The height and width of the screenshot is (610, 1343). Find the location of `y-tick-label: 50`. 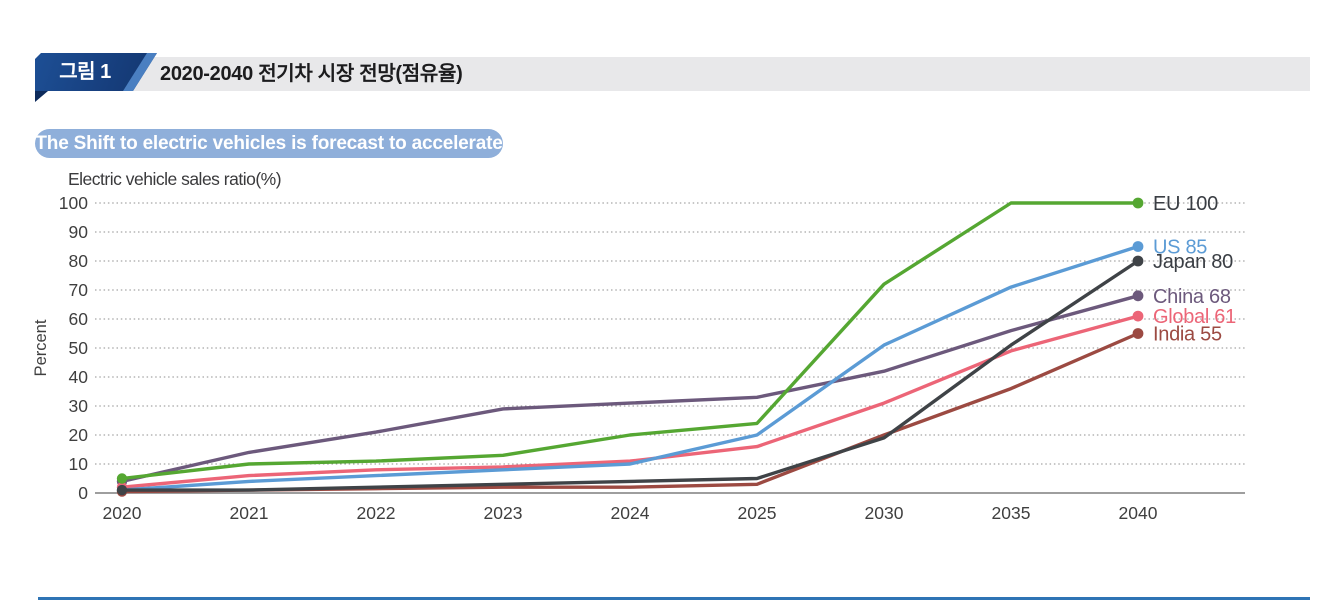

y-tick-label: 50 is located at coordinates (79, 348).